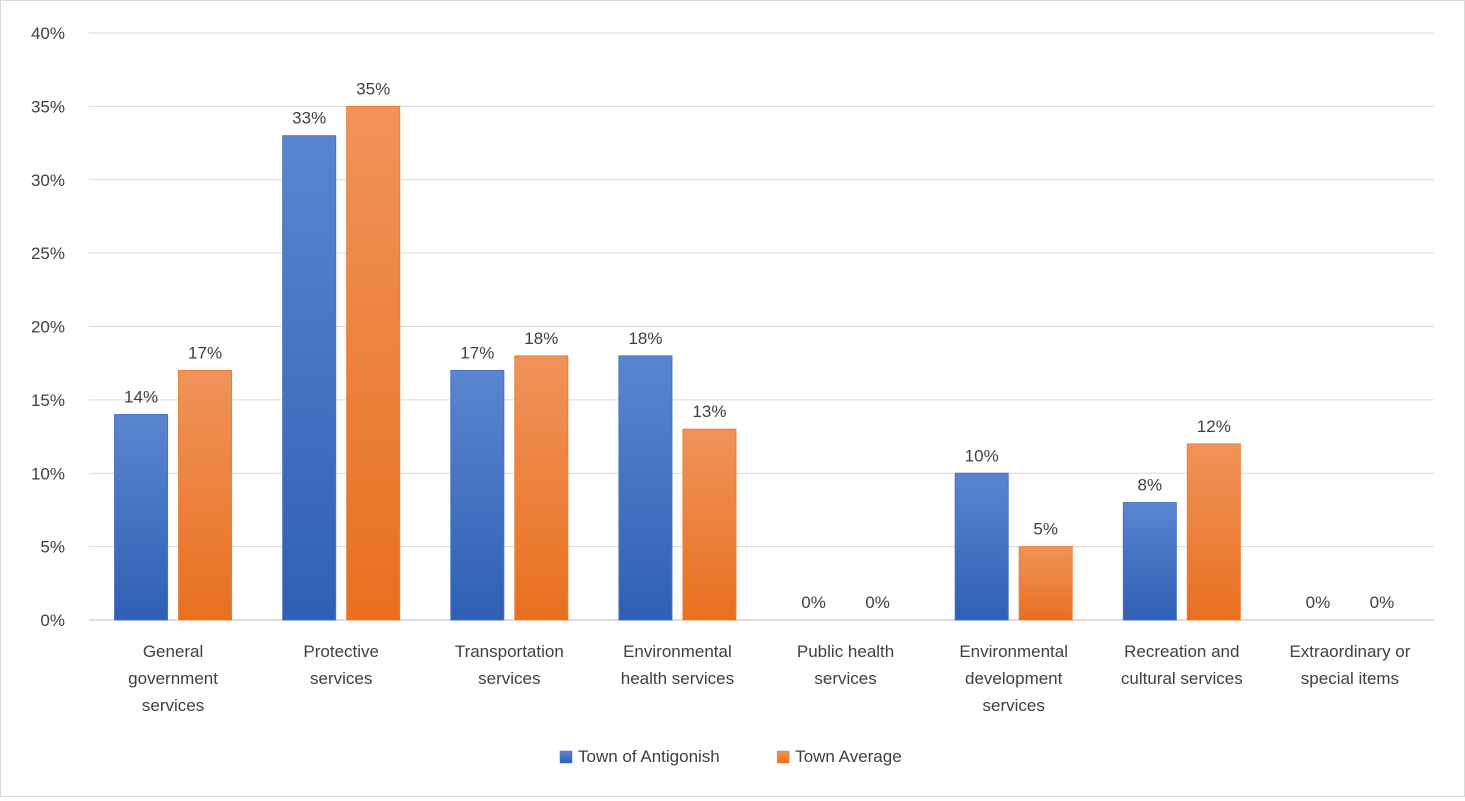  I want to click on x-tick-label: Recreation and, so click(1181, 651).